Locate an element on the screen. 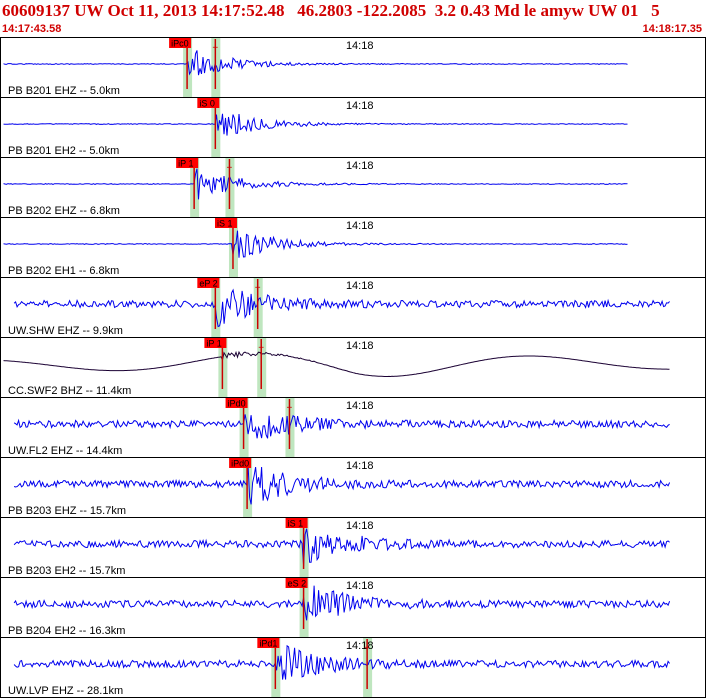  pick-label: eP 2 is located at coordinates (208, 284).